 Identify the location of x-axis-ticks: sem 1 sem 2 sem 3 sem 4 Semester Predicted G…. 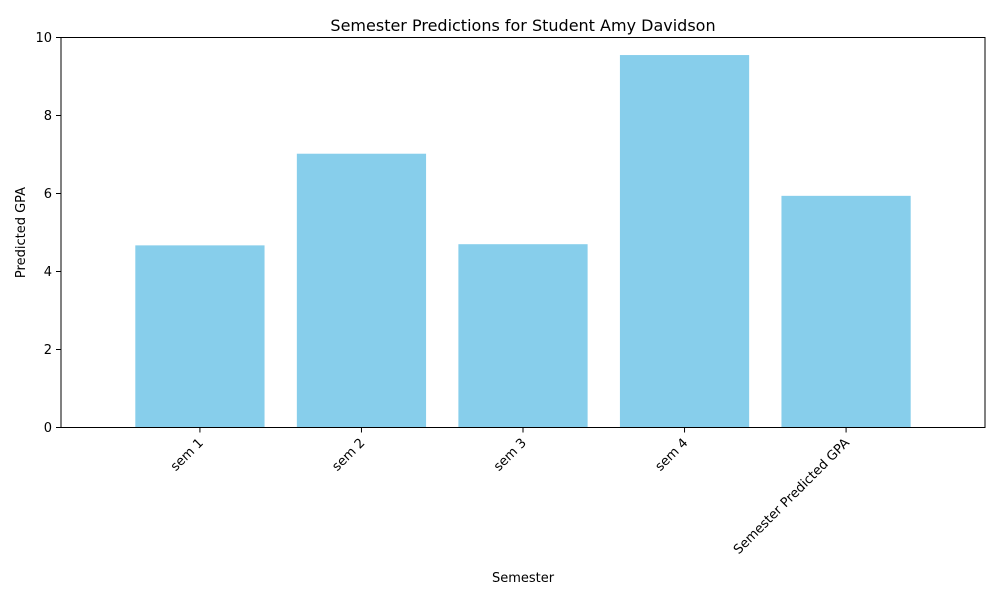
(510, 492).